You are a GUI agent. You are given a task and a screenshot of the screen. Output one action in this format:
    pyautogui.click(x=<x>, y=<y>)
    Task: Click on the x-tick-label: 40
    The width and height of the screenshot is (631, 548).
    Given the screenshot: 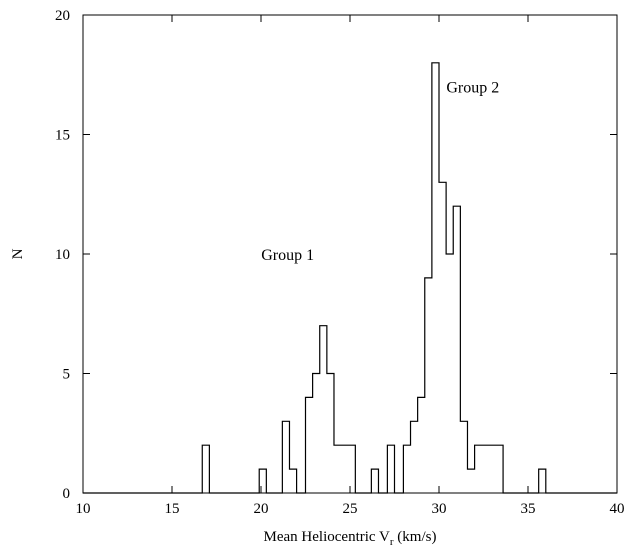 What is the action you would take?
    pyautogui.click(x=617, y=509)
    